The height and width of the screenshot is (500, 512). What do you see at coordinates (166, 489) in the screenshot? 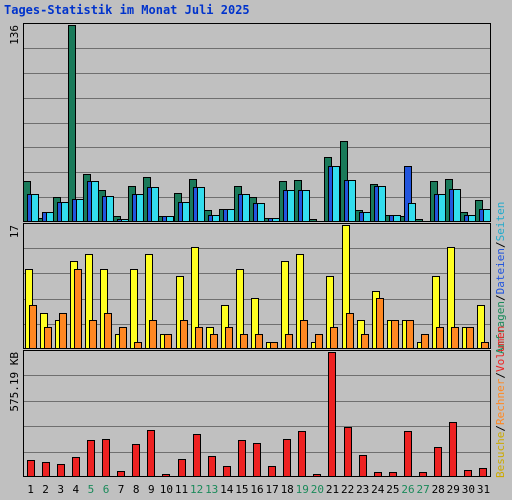
I see `x-tick-label-day-10: 10` at bounding box center [166, 489].